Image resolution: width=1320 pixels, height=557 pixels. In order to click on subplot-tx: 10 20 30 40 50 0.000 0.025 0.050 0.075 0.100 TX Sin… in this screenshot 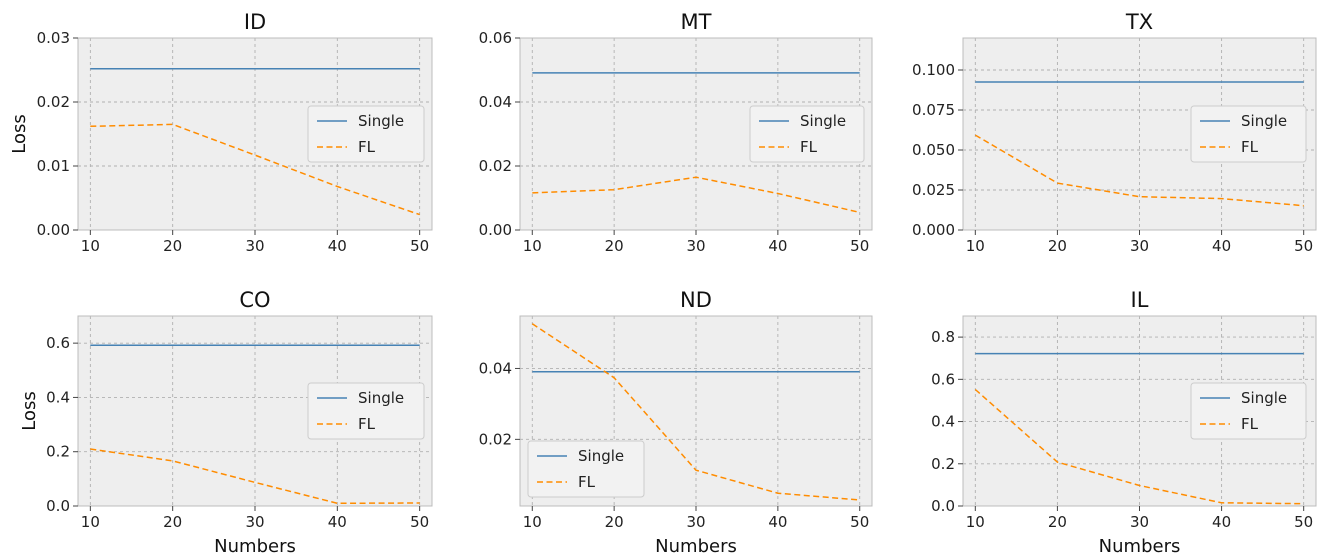, I will do `click(1114, 132)`.